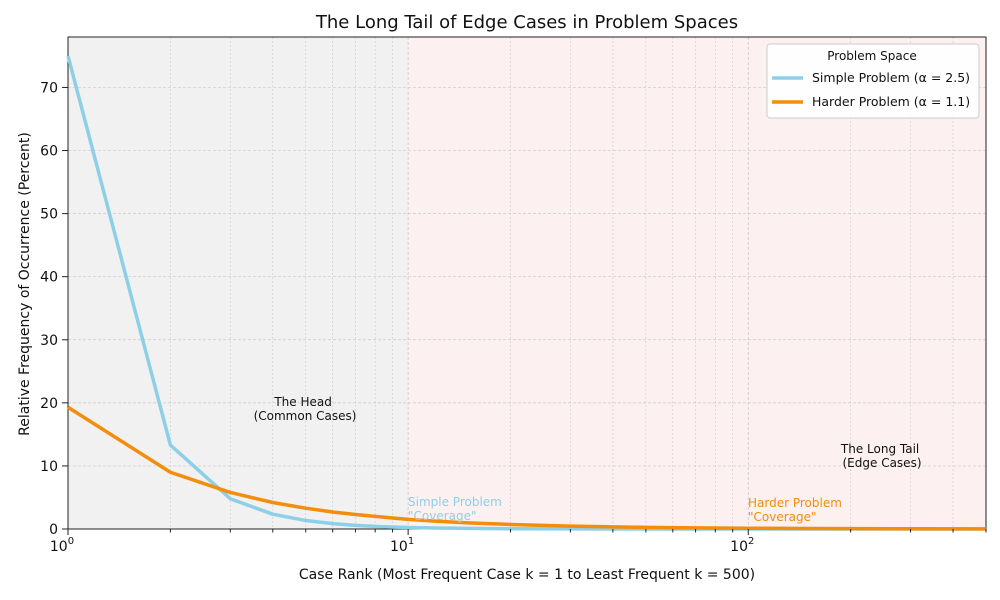 The height and width of the screenshot is (600, 1000). What do you see at coordinates (49, 341) in the screenshot?
I see `y-tick-label: 30` at bounding box center [49, 341].